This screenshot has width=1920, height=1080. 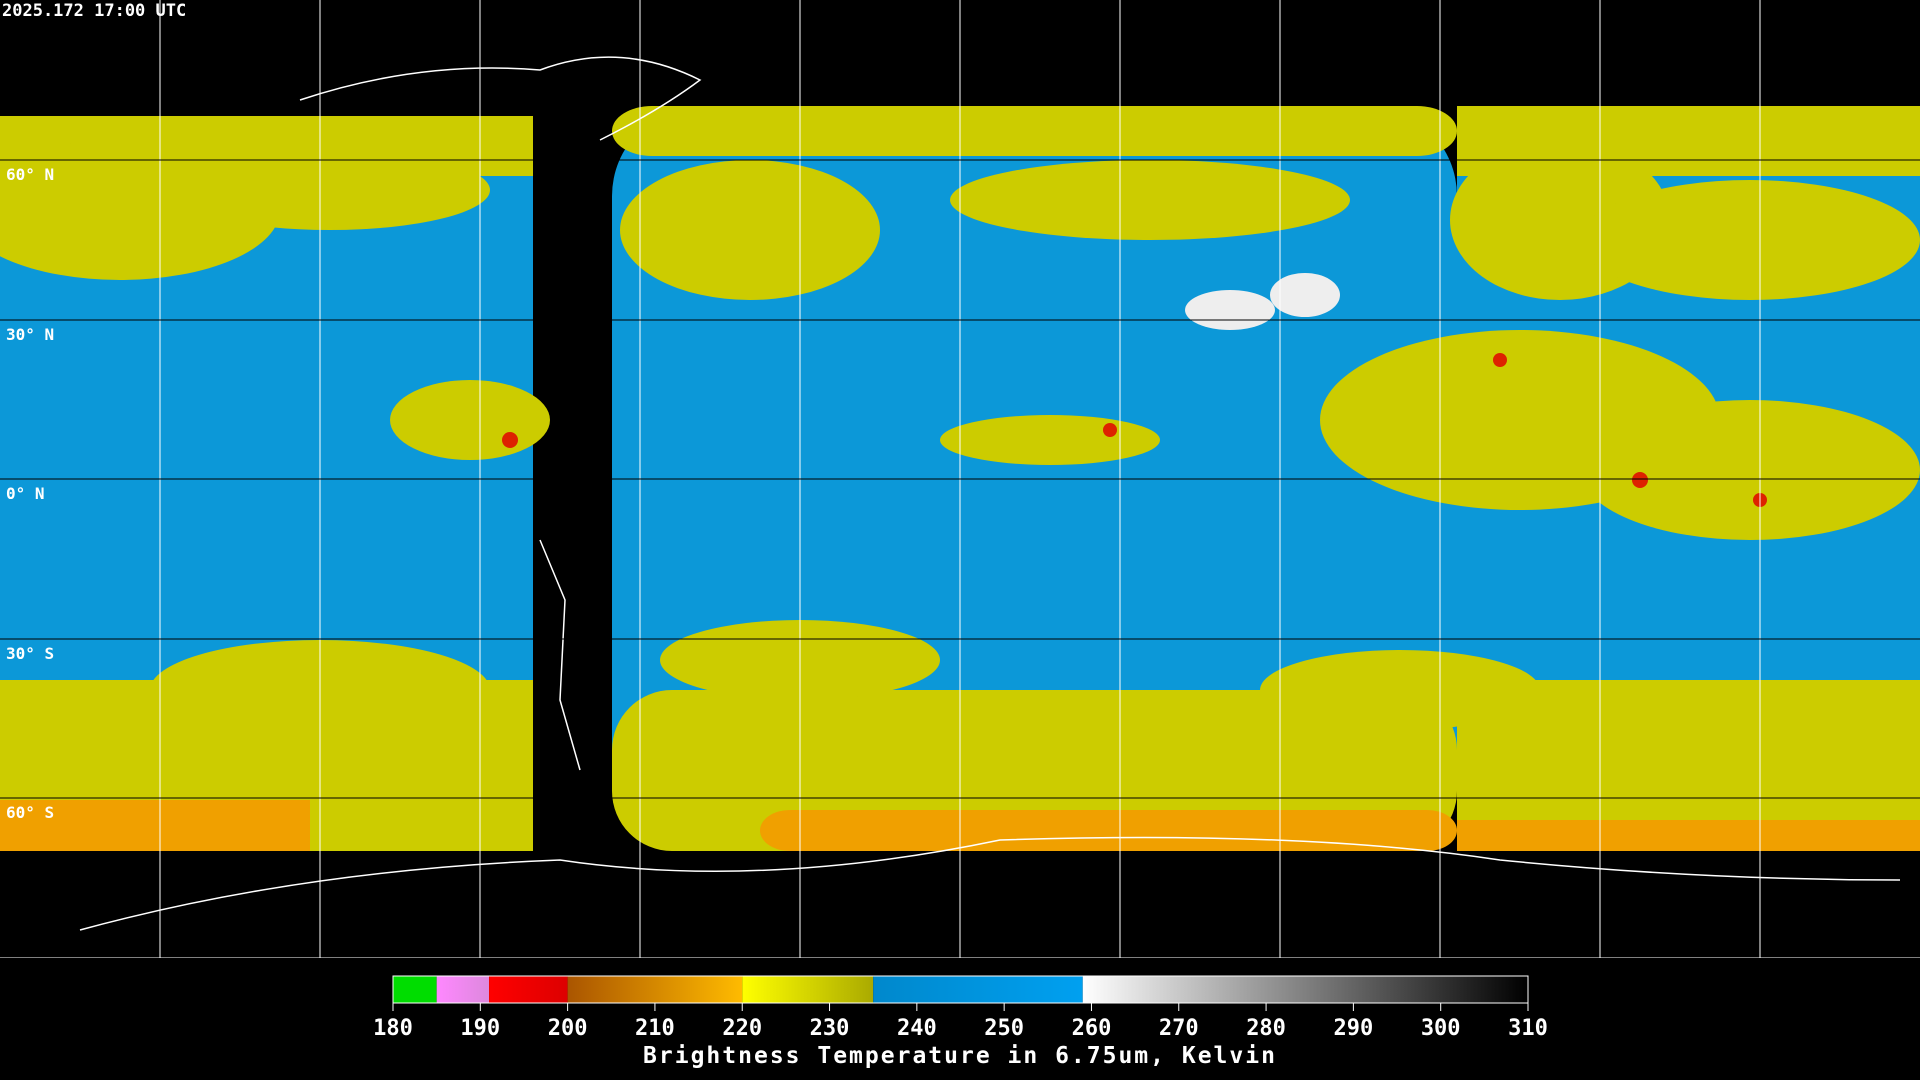 I want to click on timestamp: 2025.172 17:00 UTC, so click(x=94, y=11).